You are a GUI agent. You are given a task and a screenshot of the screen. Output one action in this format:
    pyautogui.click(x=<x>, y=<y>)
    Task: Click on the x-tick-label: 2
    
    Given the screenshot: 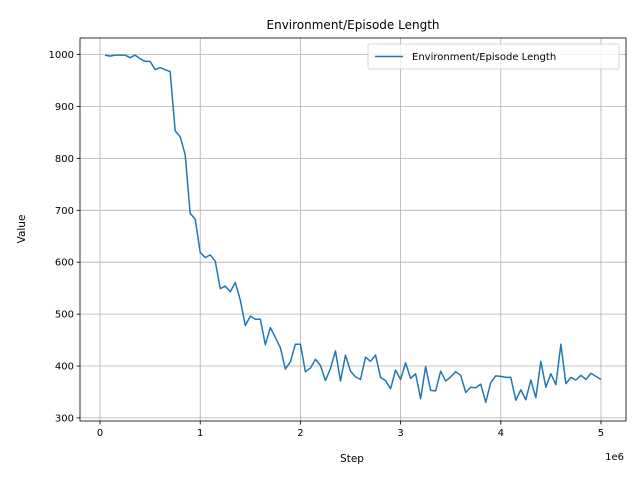 What is the action you would take?
    pyautogui.click(x=300, y=433)
    